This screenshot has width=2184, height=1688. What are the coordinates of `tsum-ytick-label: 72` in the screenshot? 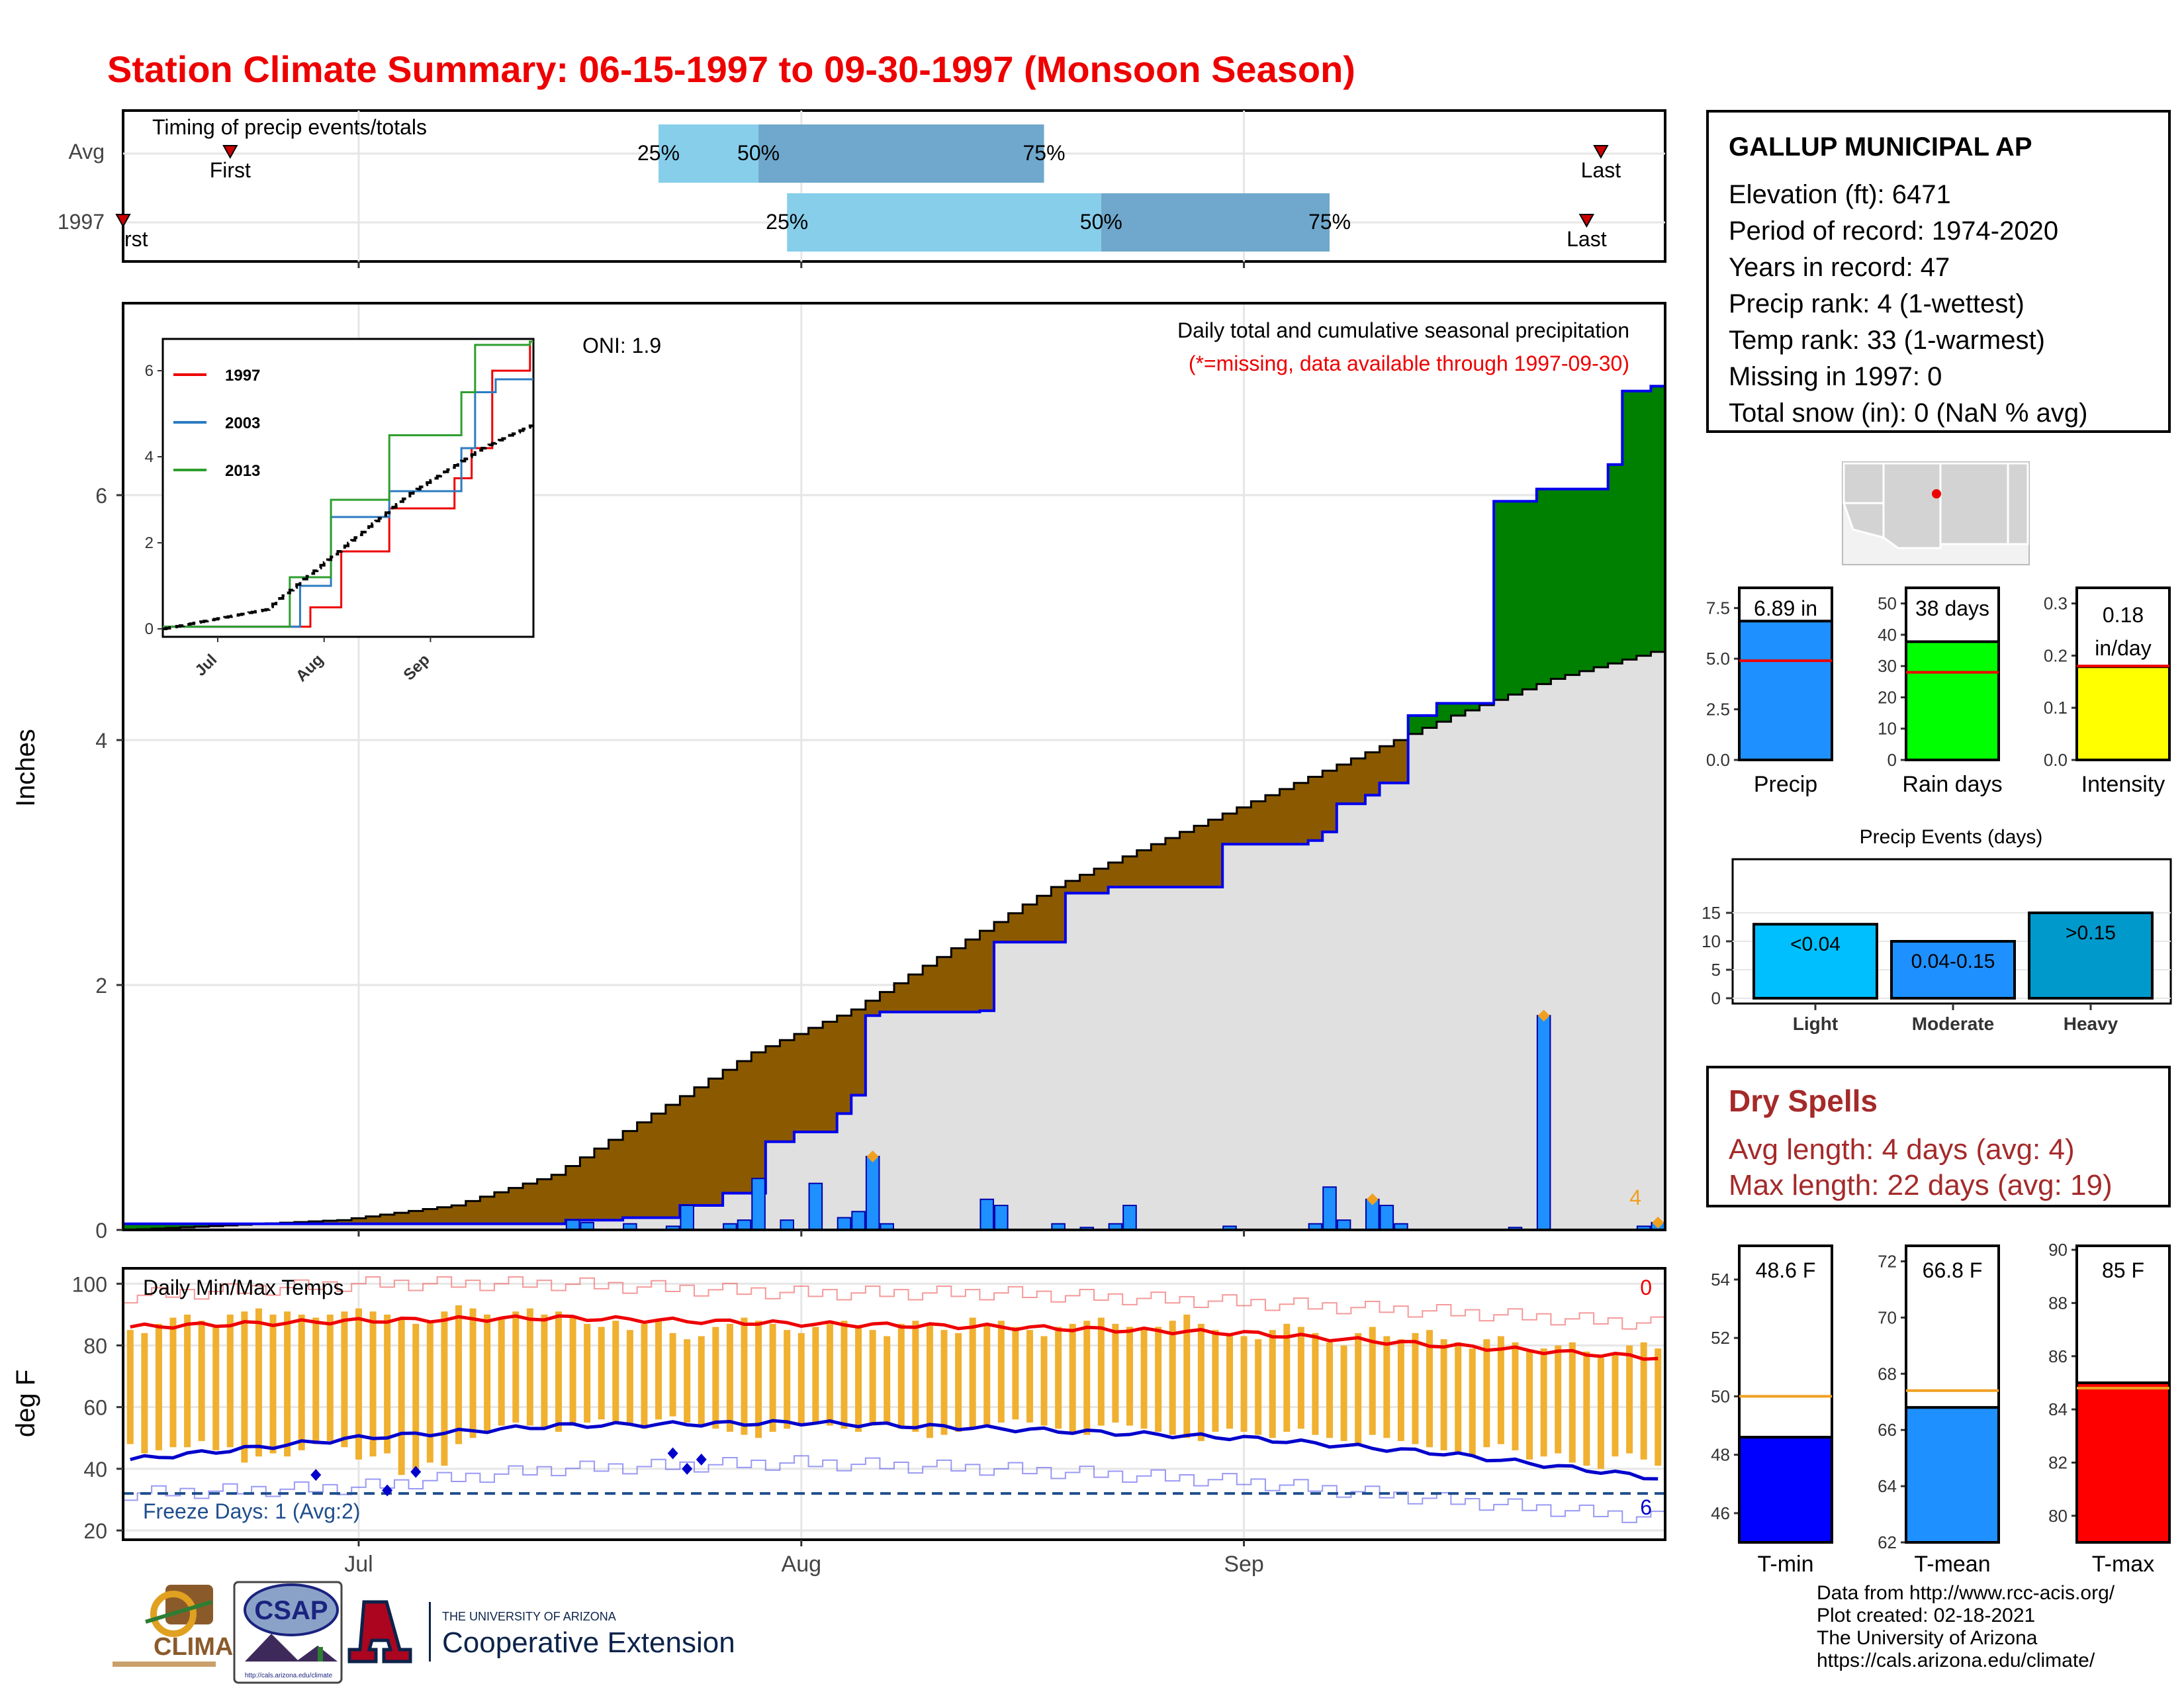 It's located at (1888, 1261).